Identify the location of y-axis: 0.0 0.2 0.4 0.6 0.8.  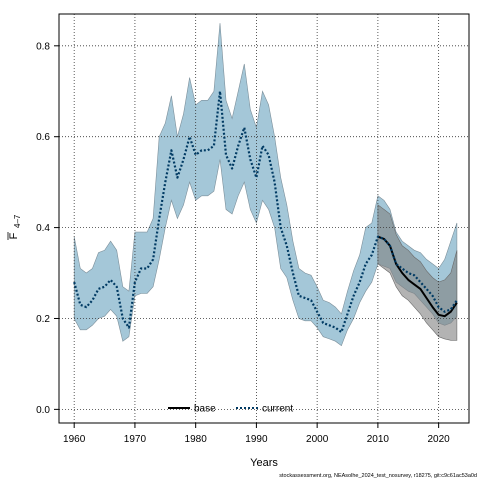
(47, 228).